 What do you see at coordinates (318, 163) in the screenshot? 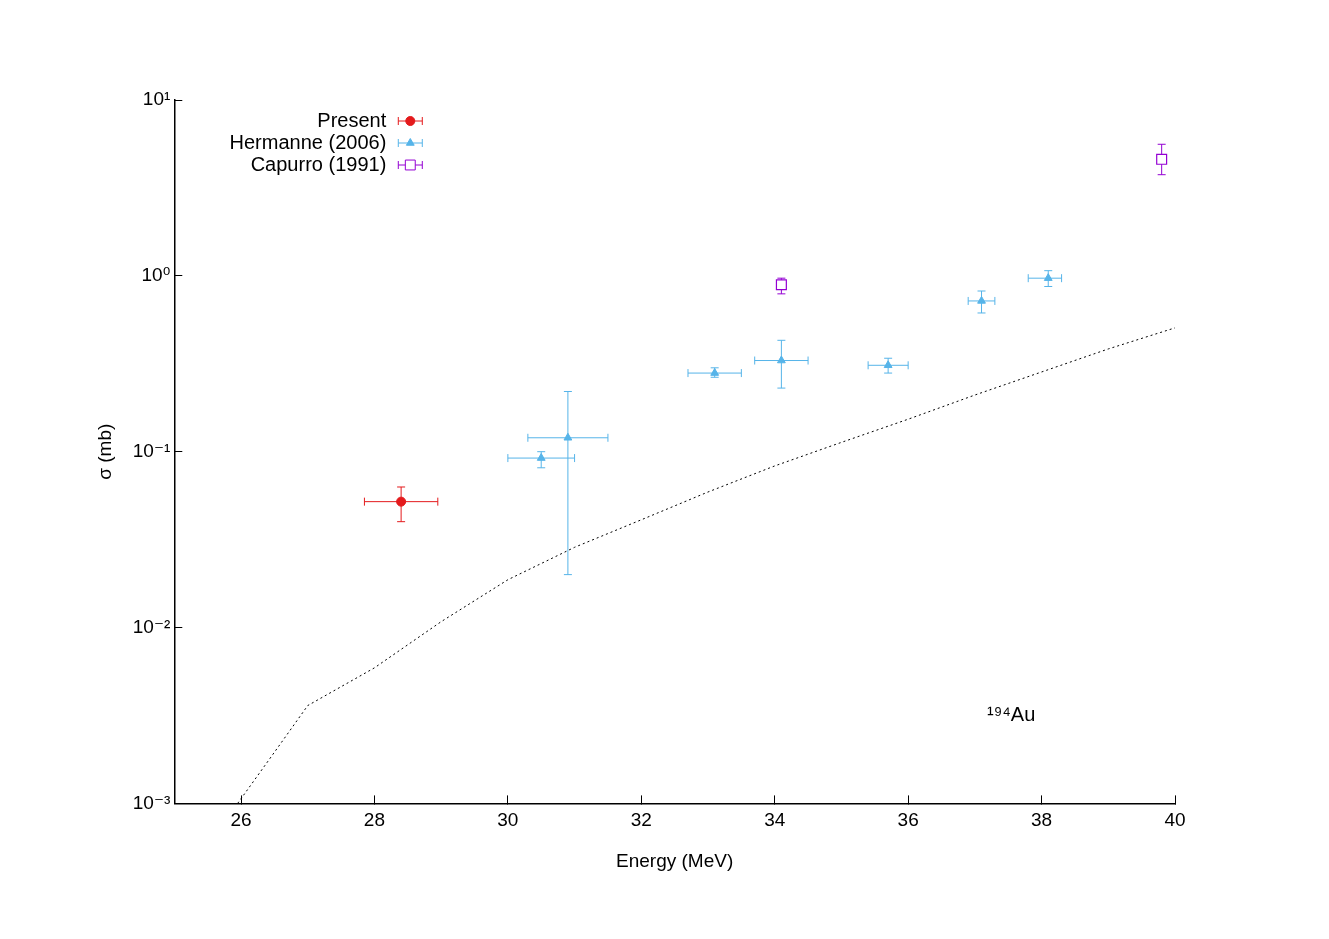
I see `legend-label: Capurro (1991)` at bounding box center [318, 163].